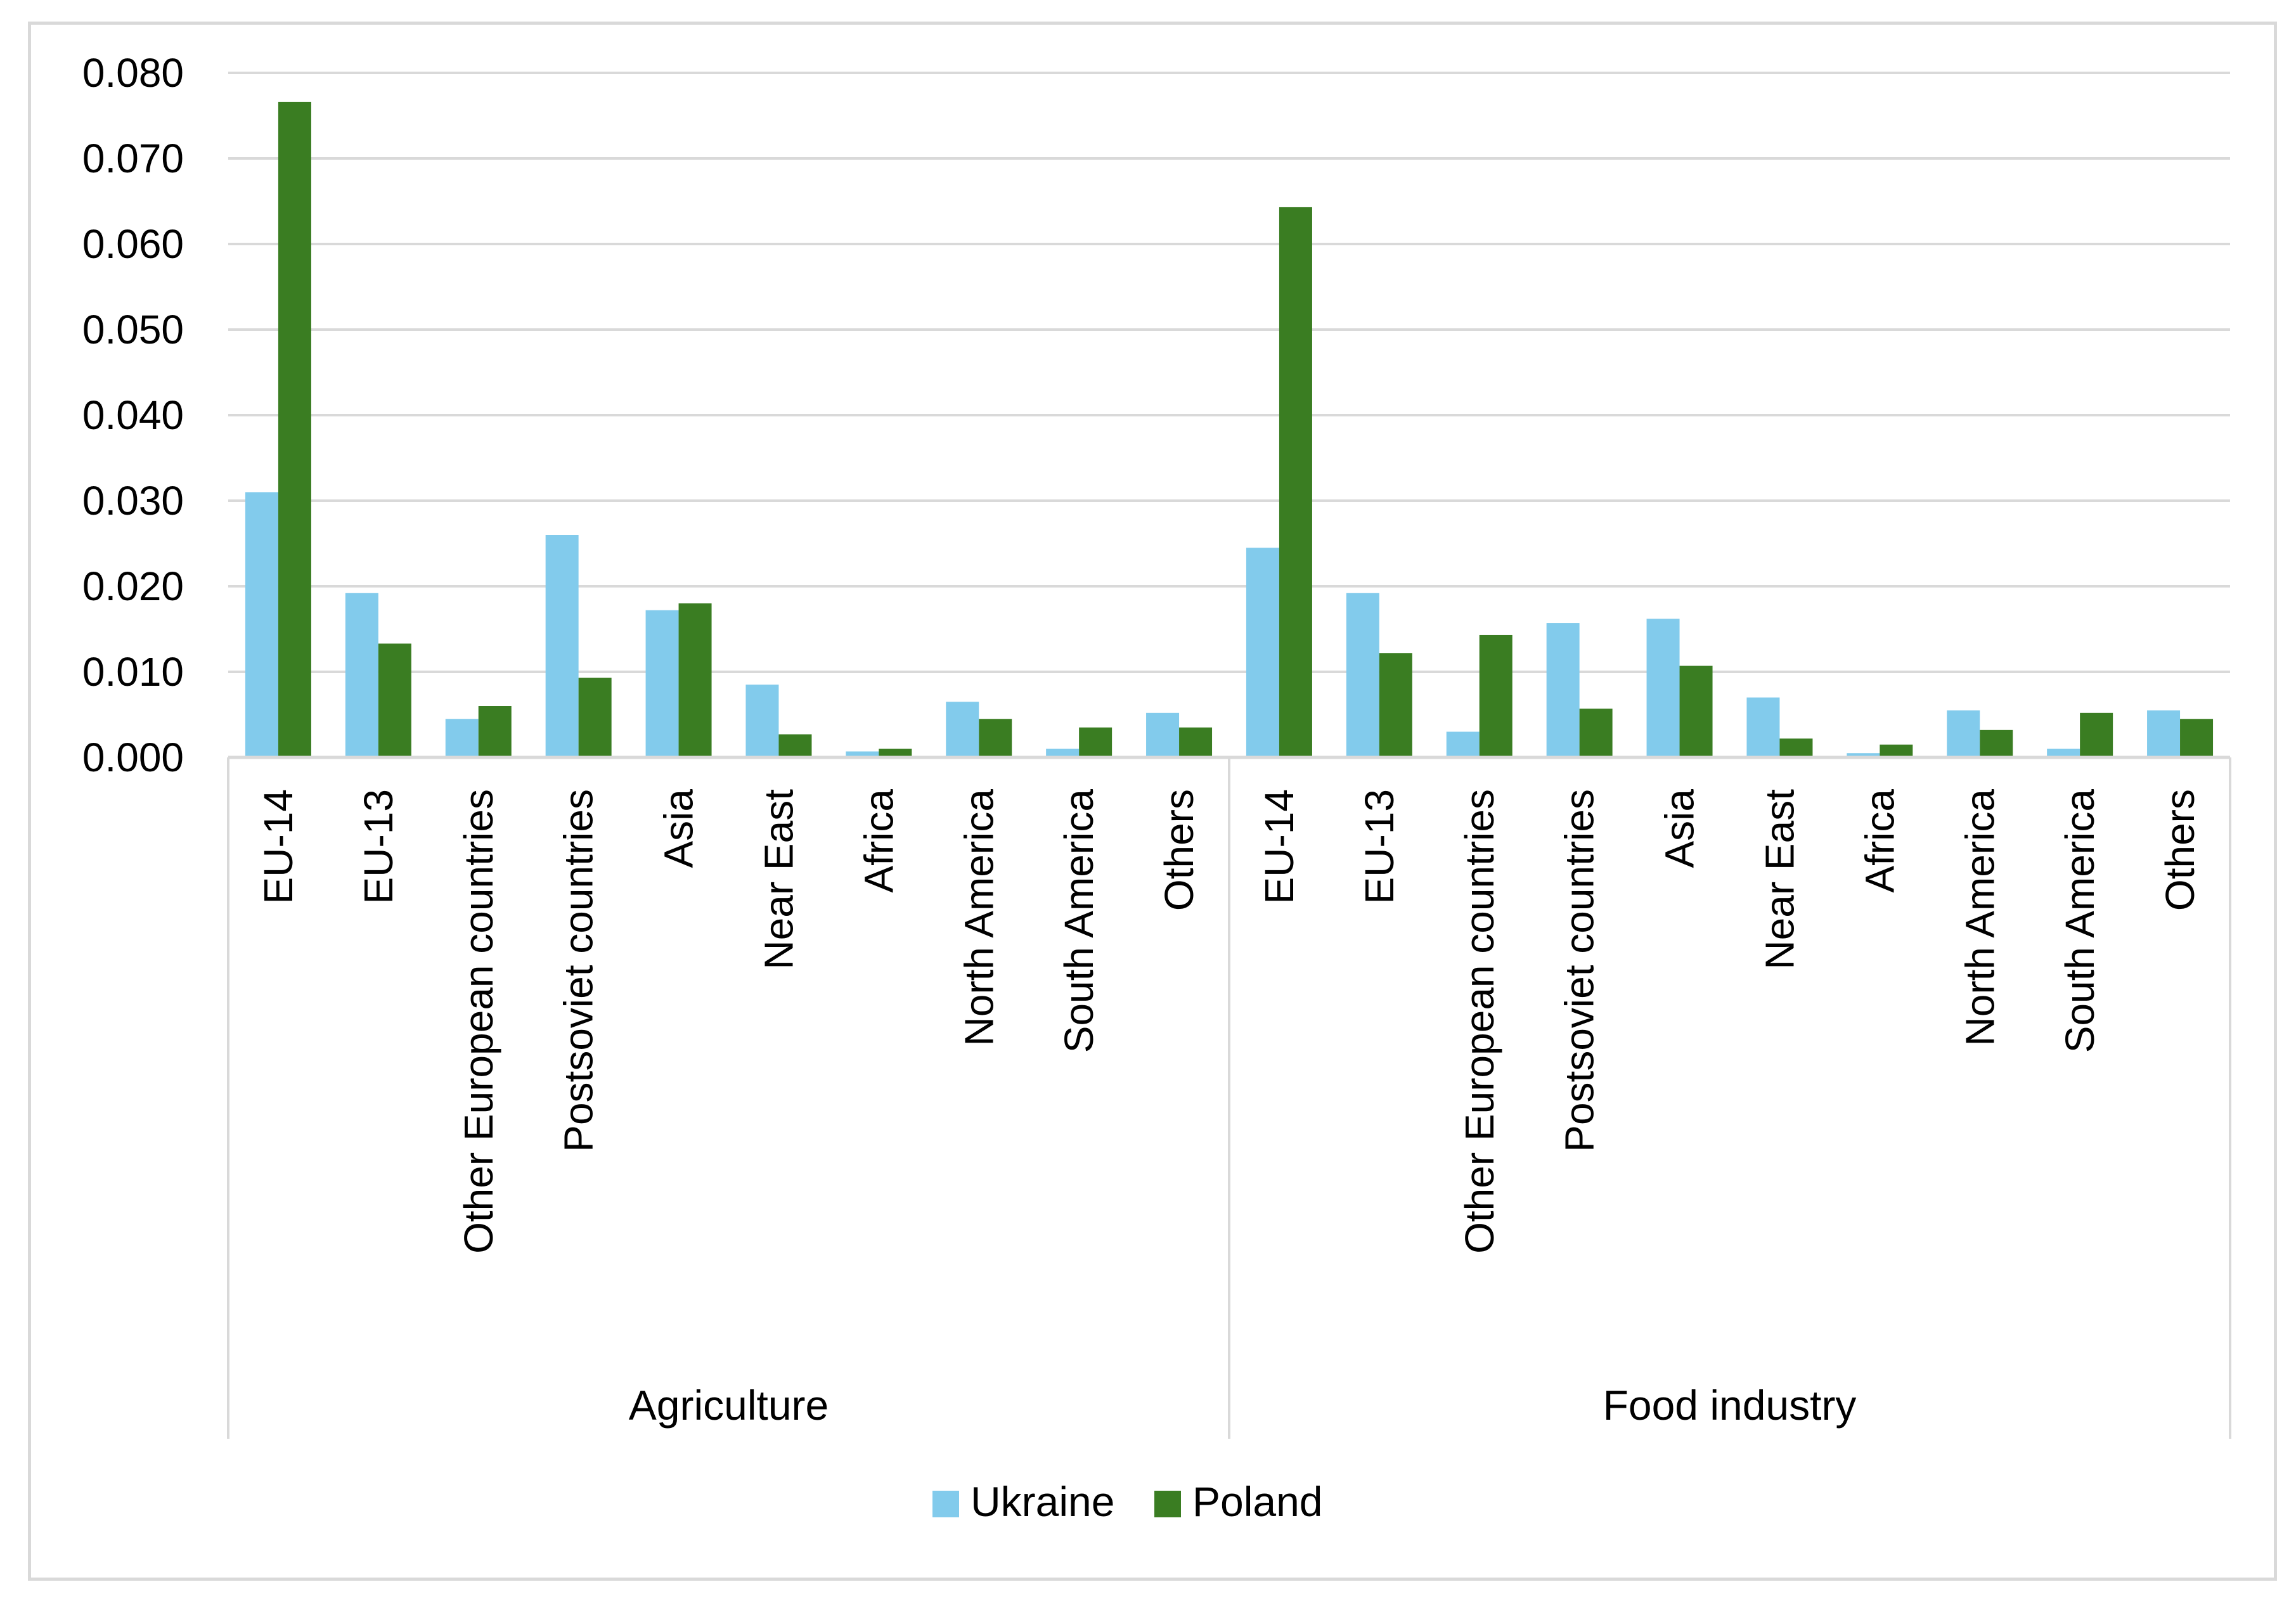 The height and width of the screenshot is (1601, 2296). What do you see at coordinates (133, 672) in the screenshot?
I see `y-tick-label: 0.010` at bounding box center [133, 672].